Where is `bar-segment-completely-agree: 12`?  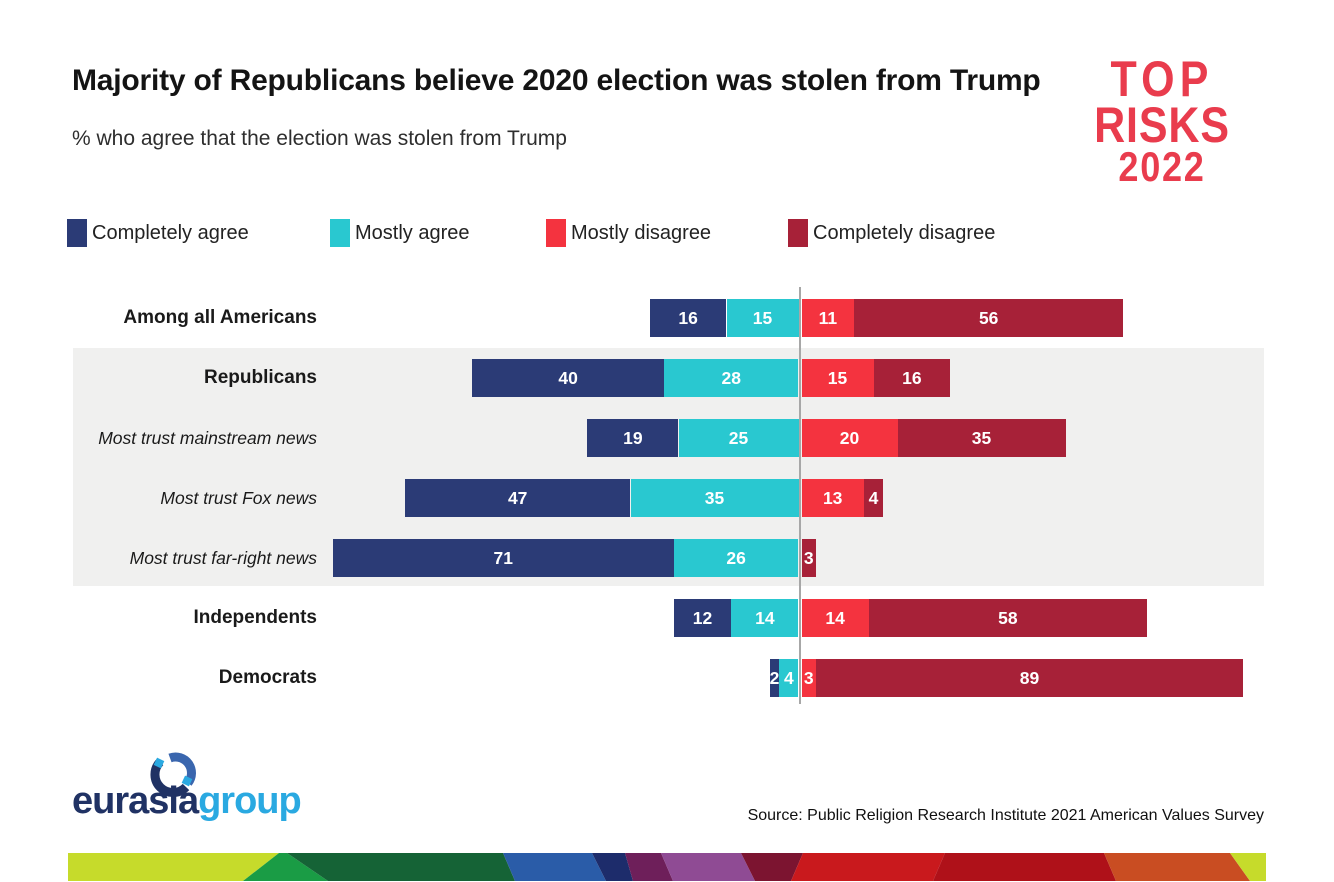
bar-segment-completely-agree: 12 is located at coordinates (702, 618).